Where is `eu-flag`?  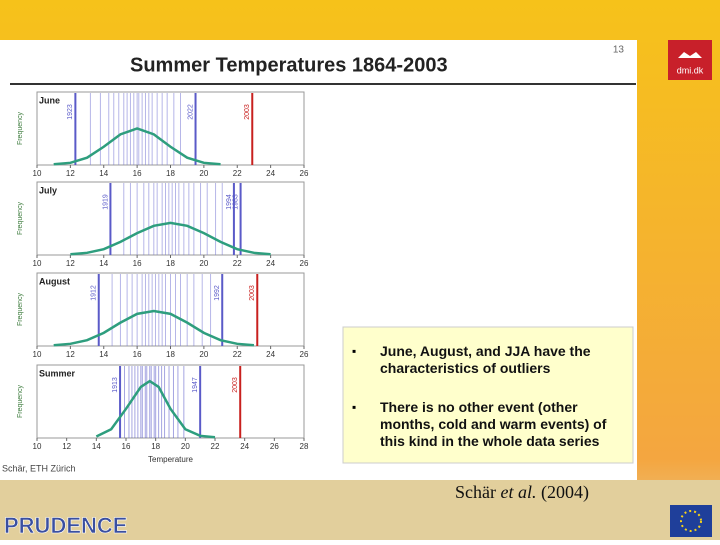 eu-flag is located at coordinates (691, 521).